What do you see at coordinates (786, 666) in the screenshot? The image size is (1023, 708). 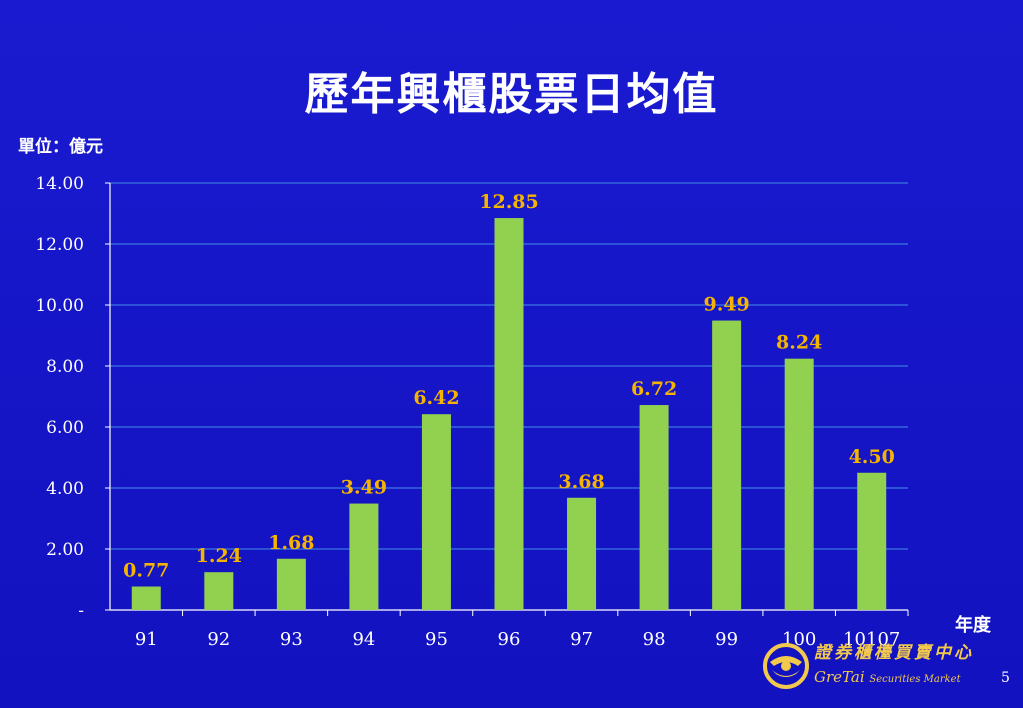 I see `gretai-emblem-icon` at bounding box center [786, 666].